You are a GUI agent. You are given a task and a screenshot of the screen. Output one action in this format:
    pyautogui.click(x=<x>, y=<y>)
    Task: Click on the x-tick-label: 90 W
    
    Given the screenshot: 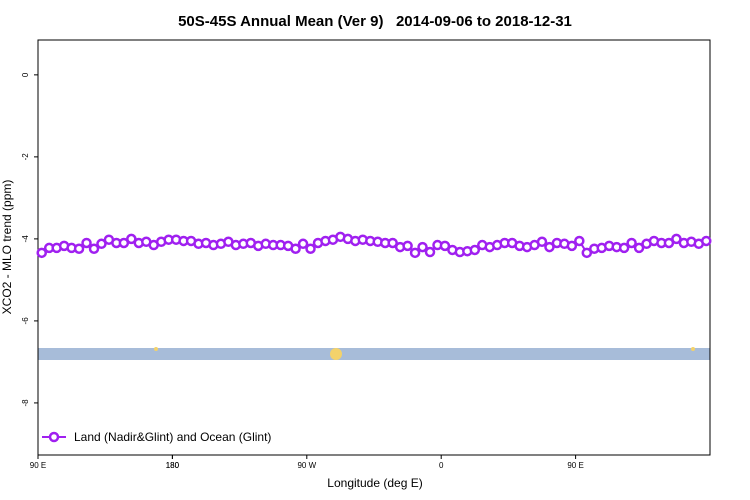 What is the action you would take?
    pyautogui.click(x=306, y=465)
    